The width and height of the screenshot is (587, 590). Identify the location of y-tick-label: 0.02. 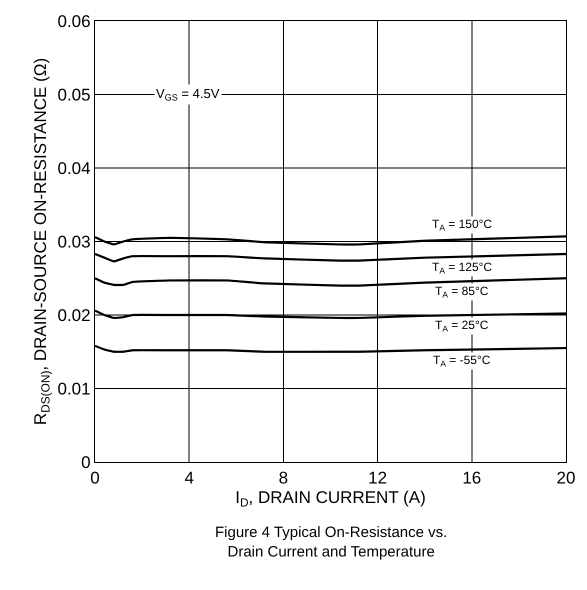
(74, 315).